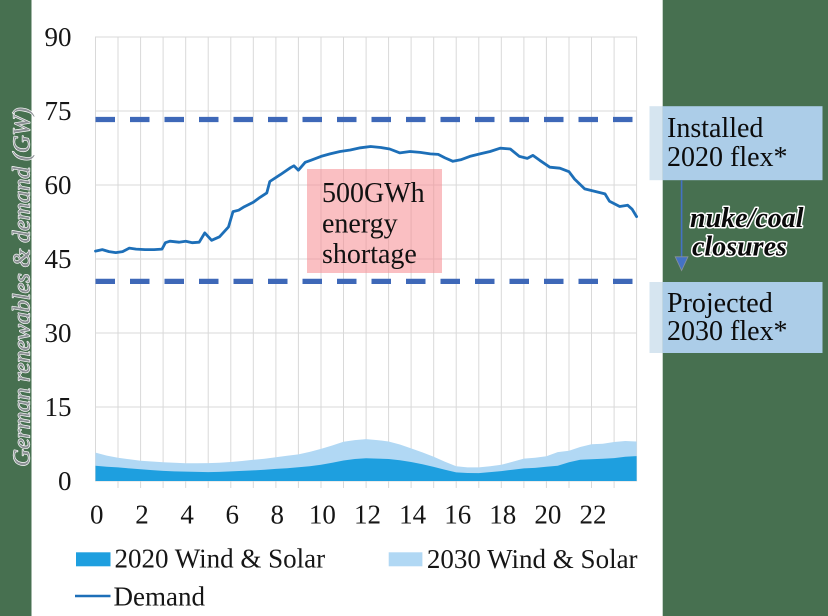  Describe the element at coordinates (220, 559) in the screenshot. I see `svg-text: 2020 Wind & Solar` at that location.